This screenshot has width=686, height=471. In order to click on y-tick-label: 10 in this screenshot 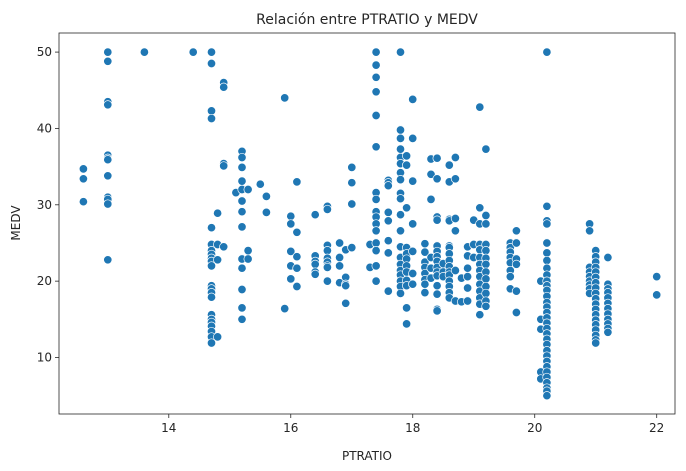, I will do `click(44, 357)`.